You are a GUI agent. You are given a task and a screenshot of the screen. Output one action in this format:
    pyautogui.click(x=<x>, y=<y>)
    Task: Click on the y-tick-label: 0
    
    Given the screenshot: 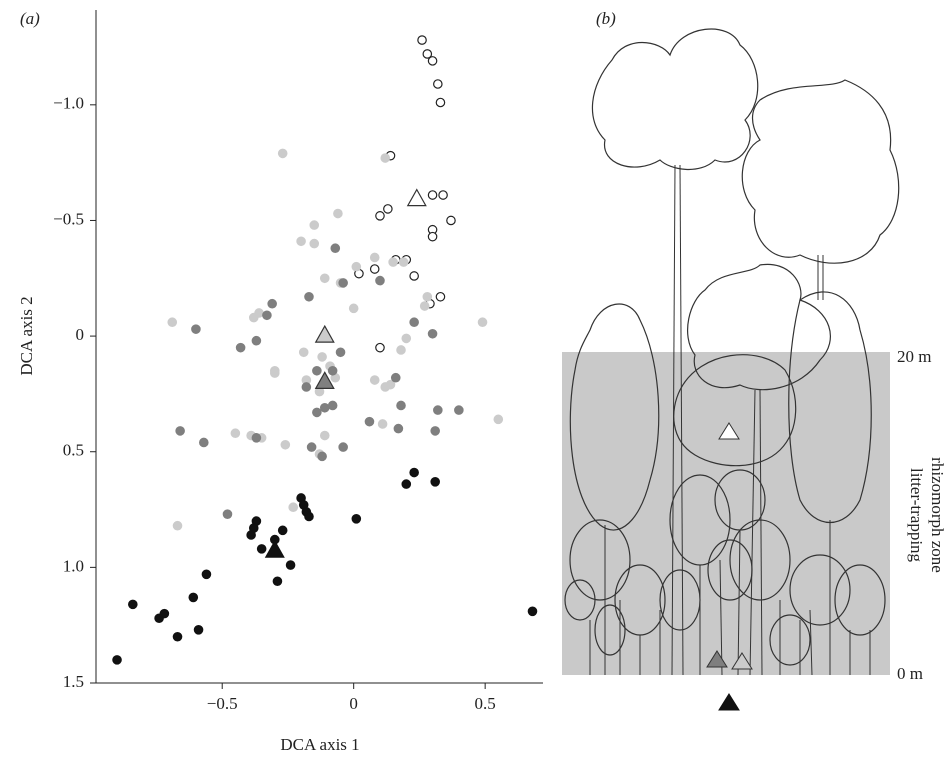 What is the action you would take?
    pyautogui.click(x=80, y=334)
    